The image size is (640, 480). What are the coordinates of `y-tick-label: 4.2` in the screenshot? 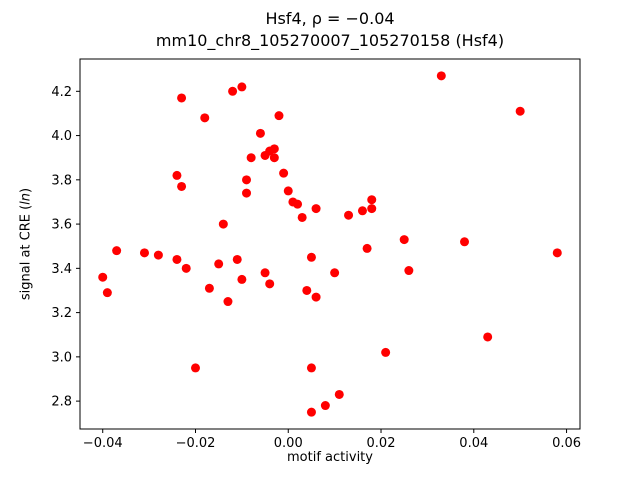 It's located at (61, 92).